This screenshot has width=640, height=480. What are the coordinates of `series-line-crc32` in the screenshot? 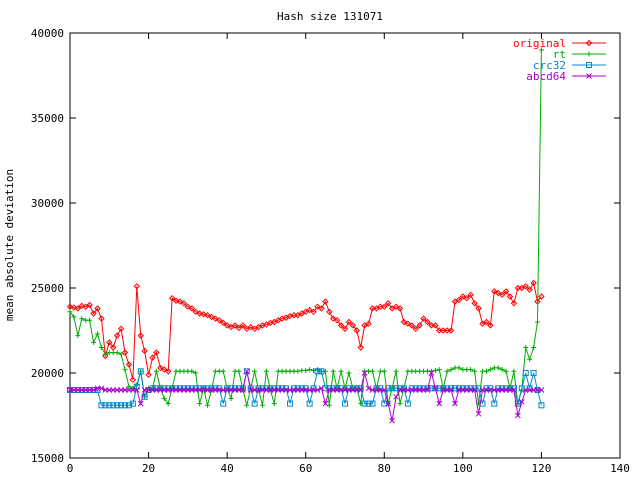 It's located at (306, 388).